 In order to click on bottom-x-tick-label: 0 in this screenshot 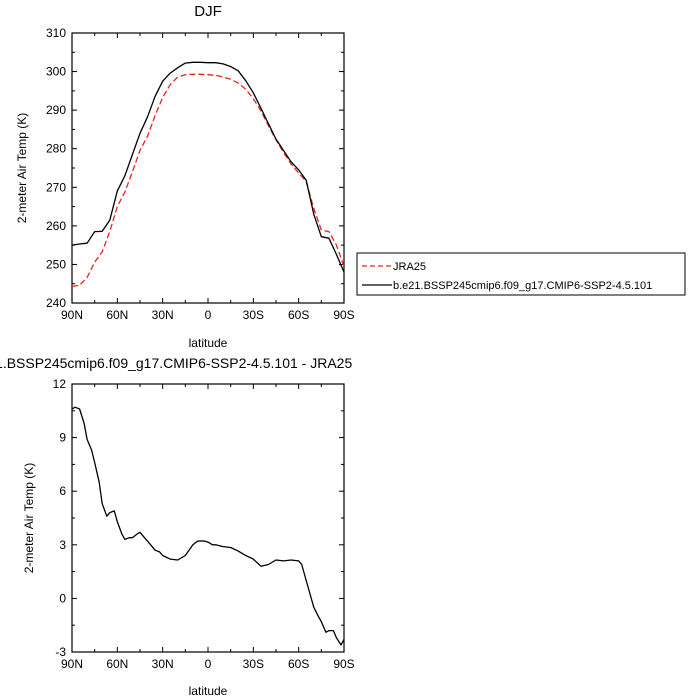, I will do `click(208, 664)`.